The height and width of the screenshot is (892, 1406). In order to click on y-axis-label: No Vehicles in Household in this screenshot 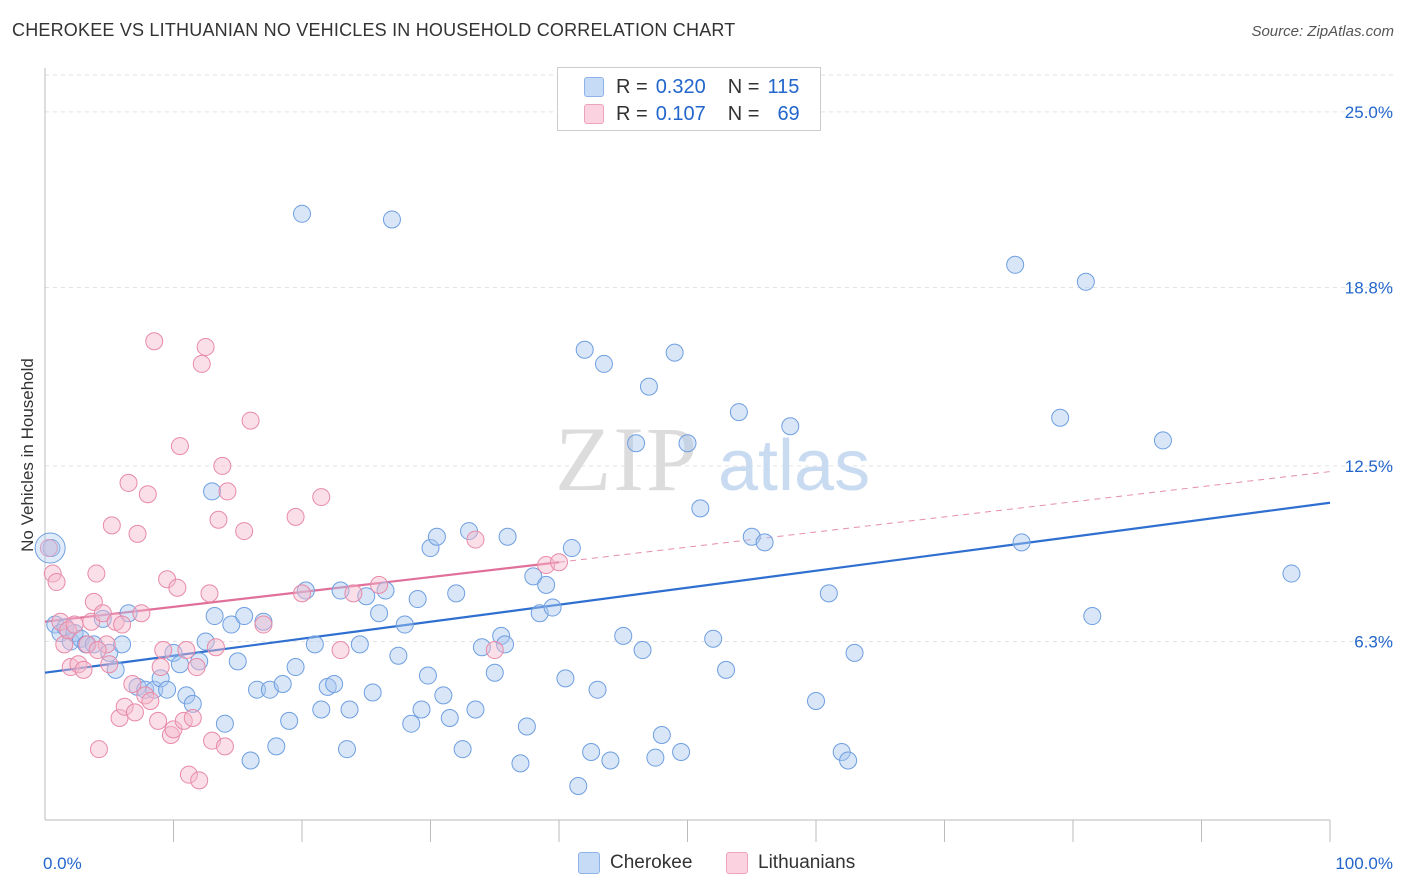, I will do `click(27, 455)`.